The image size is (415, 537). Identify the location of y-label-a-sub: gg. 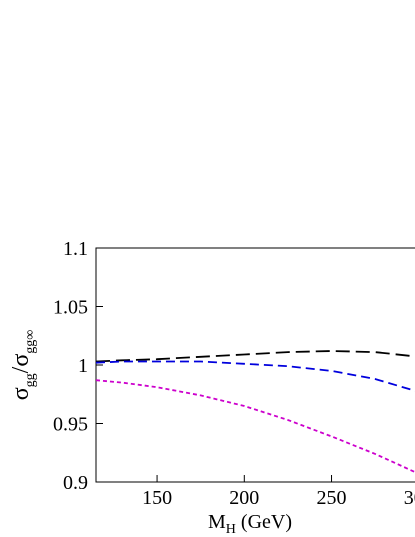
(30, 380).